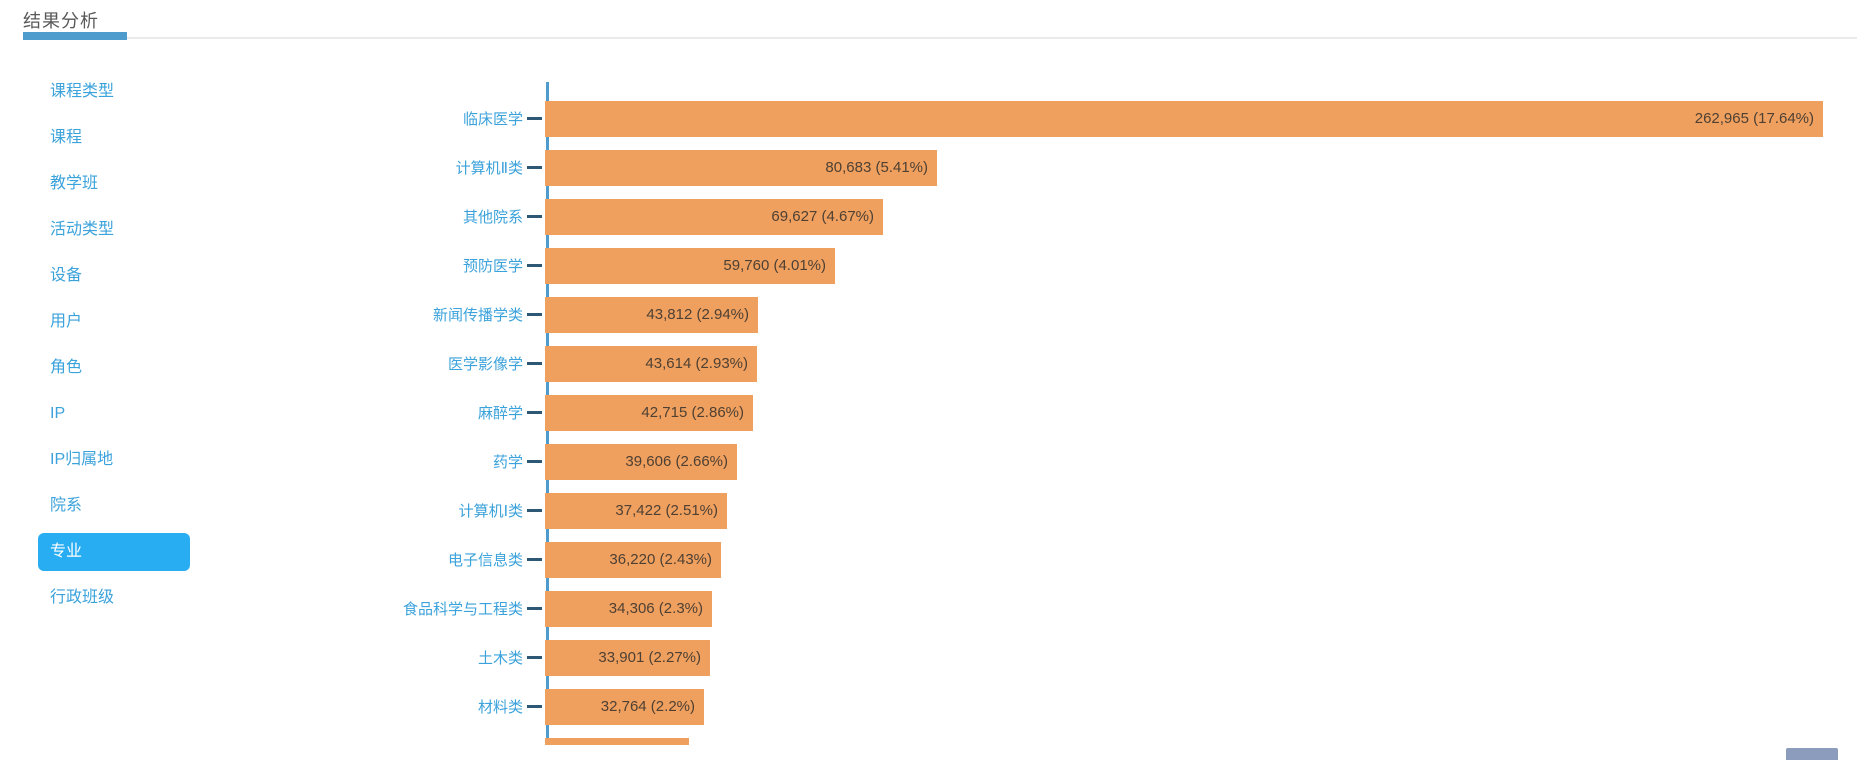 The height and width of the screenshot is (760, 1857). Describe the element at coordinates (82, 597) in the screenshot. I see `sidebar-item-11: 行政班级` at that location.